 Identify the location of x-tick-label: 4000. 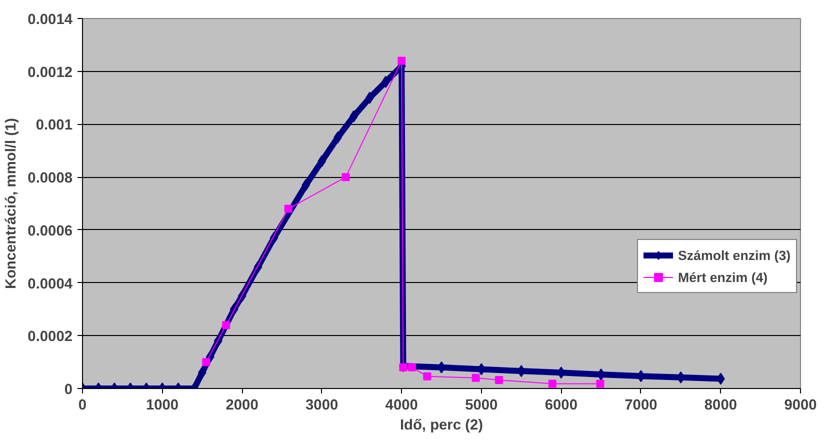
(401, 406).